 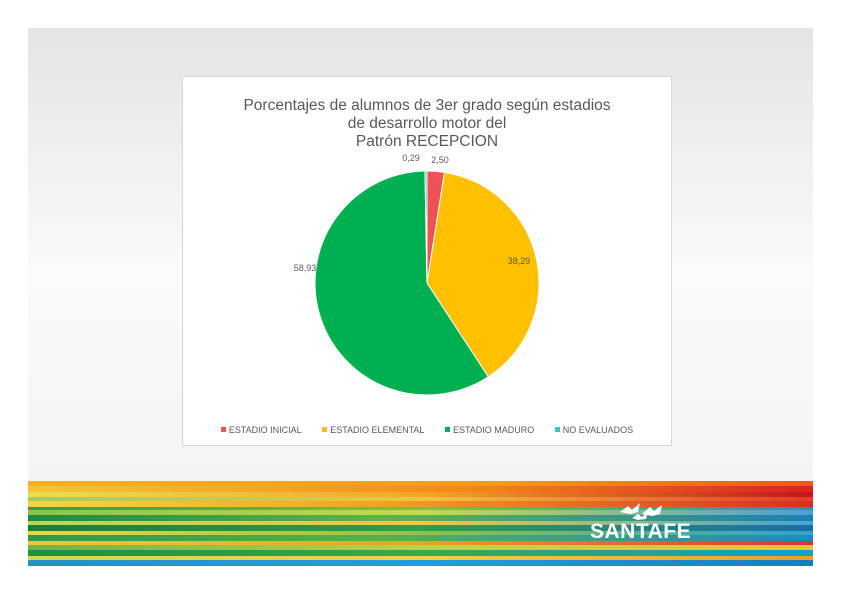 I want to click on pie-chart: 2,50 38,29 58,93 0,29, so click(x=417, y=274).